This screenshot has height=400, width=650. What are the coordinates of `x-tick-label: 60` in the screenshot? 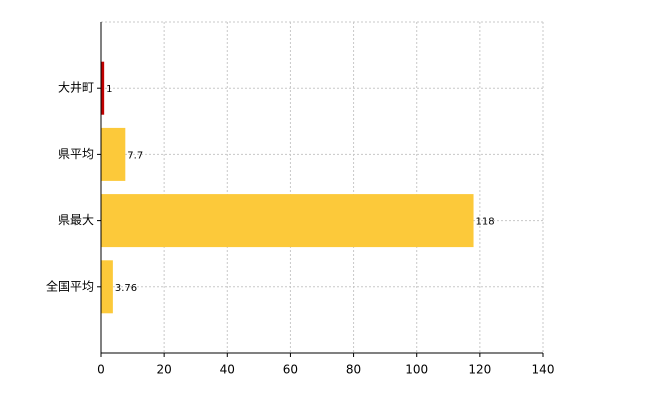 It's located at (290, 370).